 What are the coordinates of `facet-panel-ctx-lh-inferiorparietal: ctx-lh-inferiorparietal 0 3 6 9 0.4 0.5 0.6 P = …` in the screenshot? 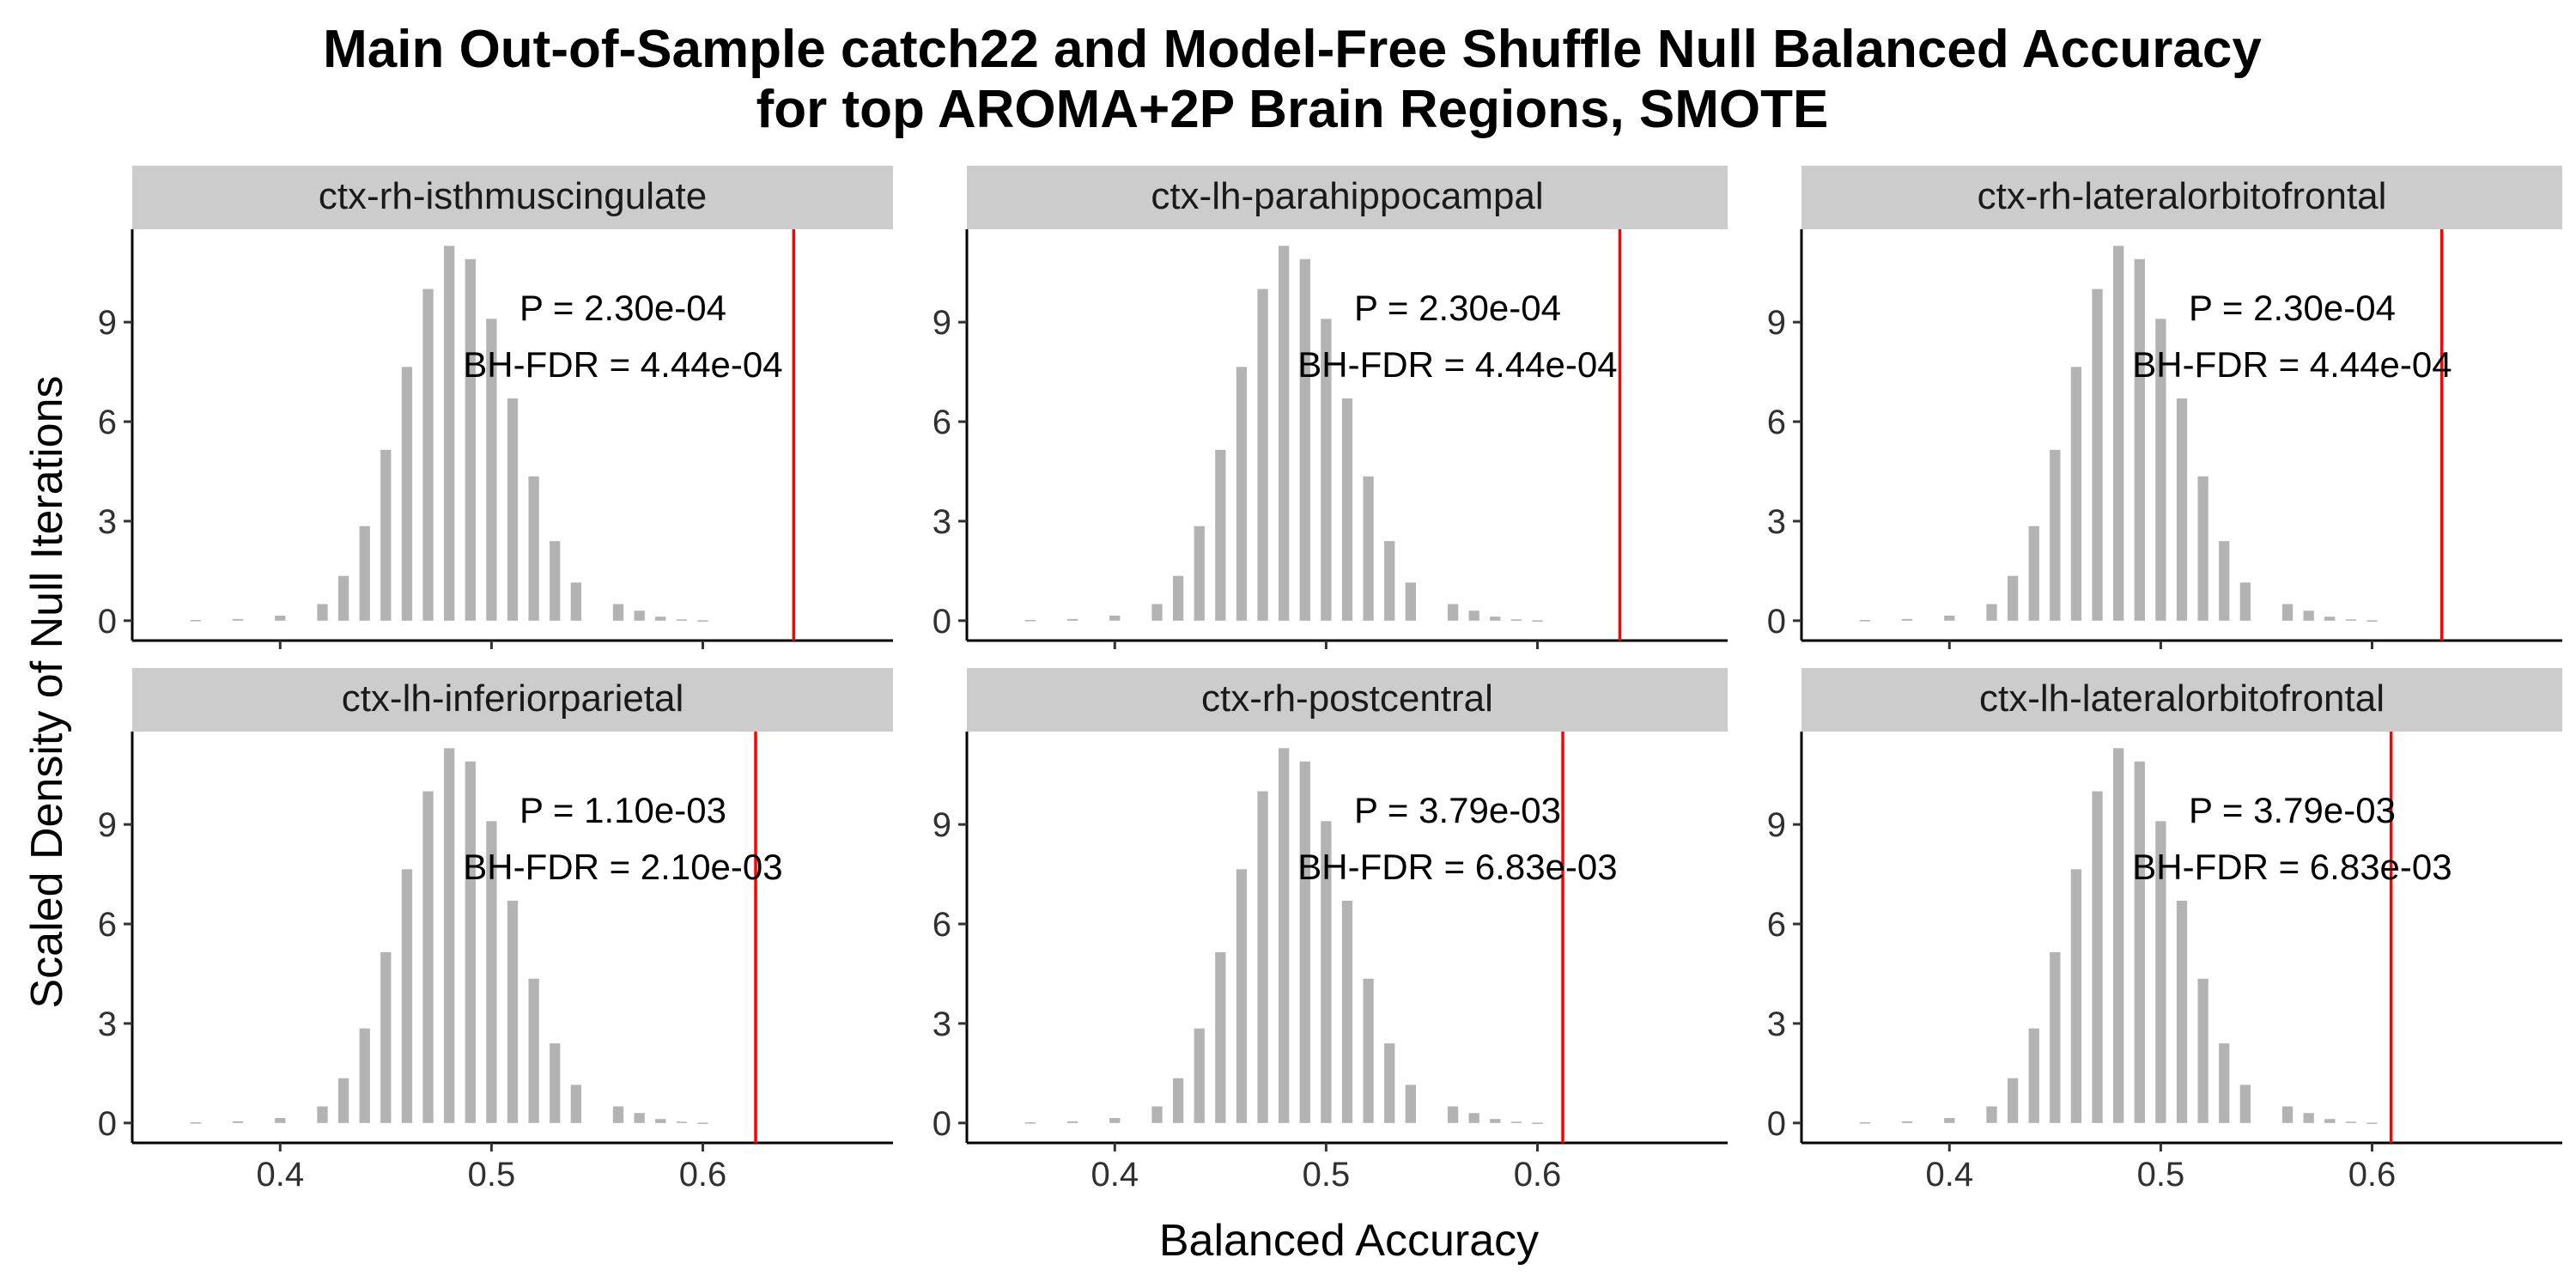 It's located at (496, 931).